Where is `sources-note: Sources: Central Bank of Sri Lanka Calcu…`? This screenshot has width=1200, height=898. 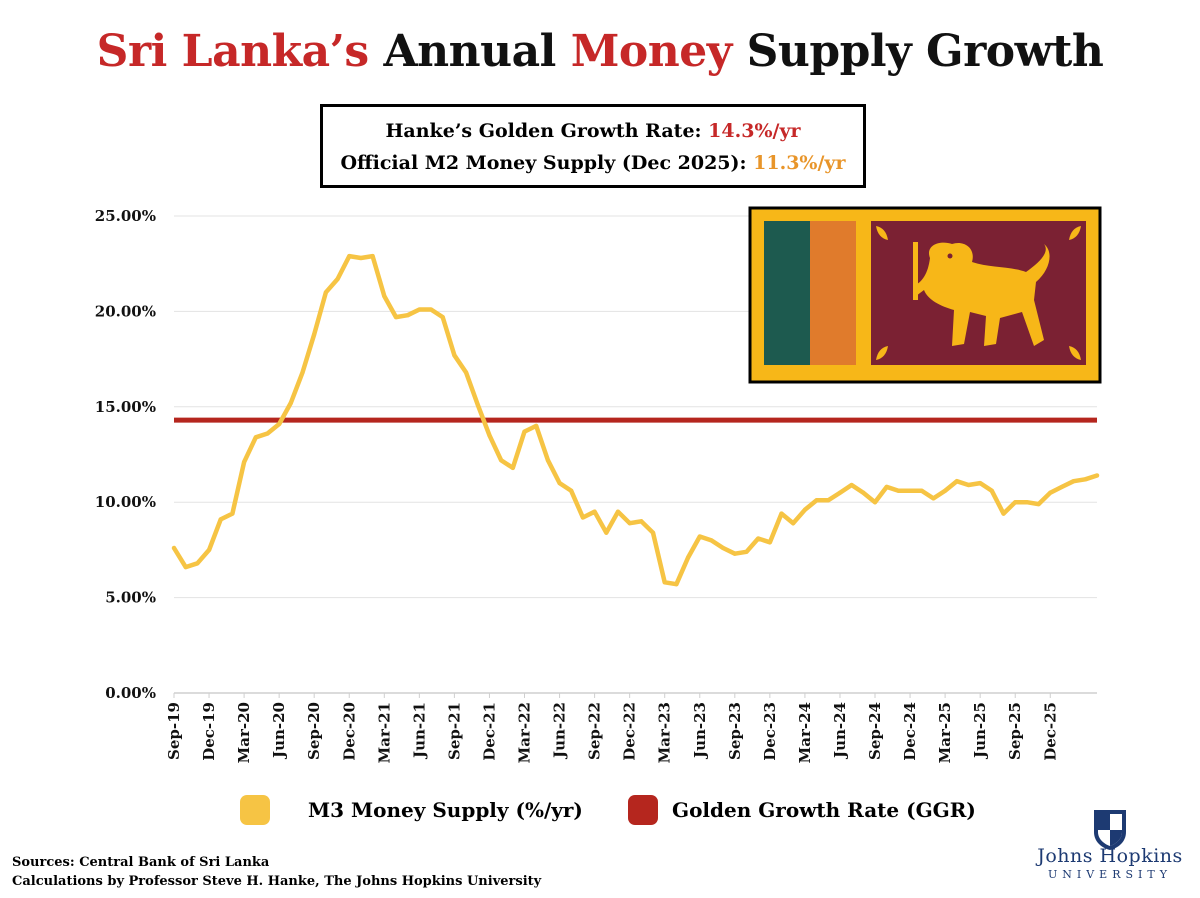
sources-note: Sources: Central Bank of Sri Lanka Calcu… is located at coordinates (276, 872).